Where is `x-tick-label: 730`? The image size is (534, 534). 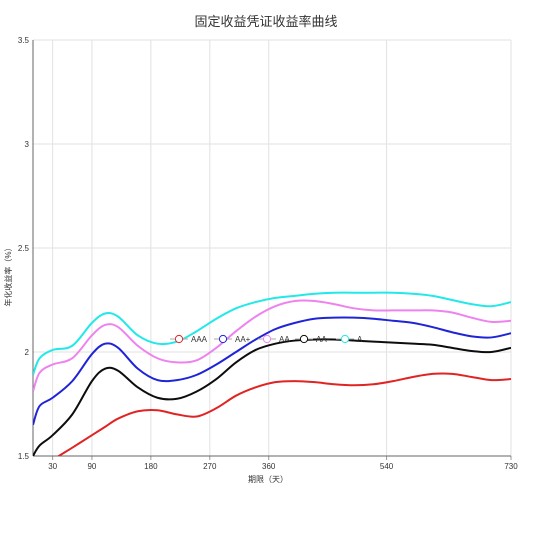 x-tick-label: 730 is located at coordinates (511, 466).